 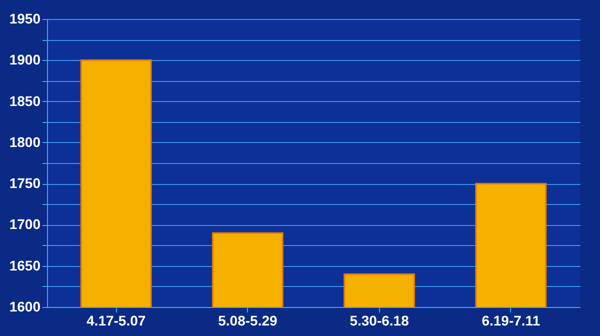 I want to click on x-tick-label: 6.19-7.11, so click(x=511, y=320).